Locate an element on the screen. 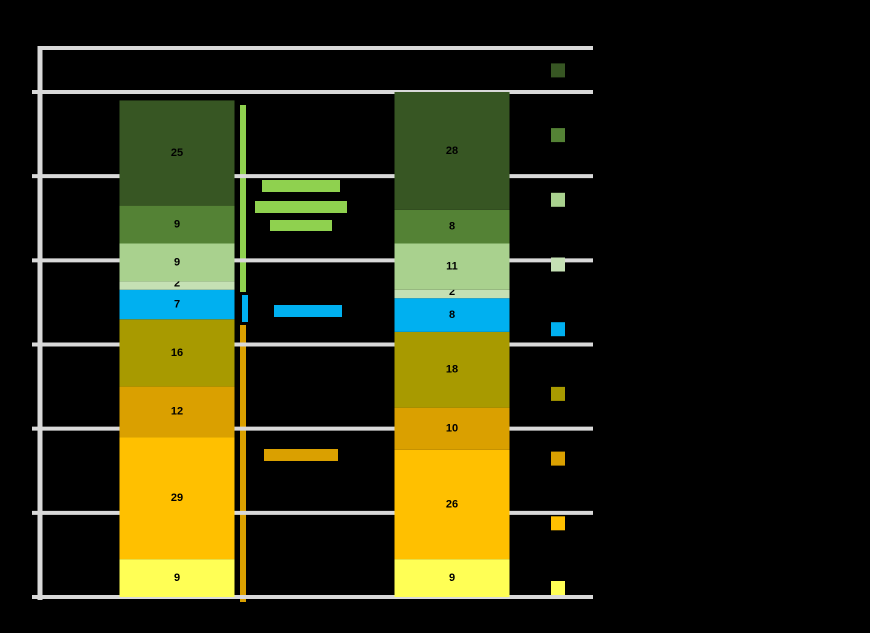  data-label: 18 is located at coordinates (452, 370).